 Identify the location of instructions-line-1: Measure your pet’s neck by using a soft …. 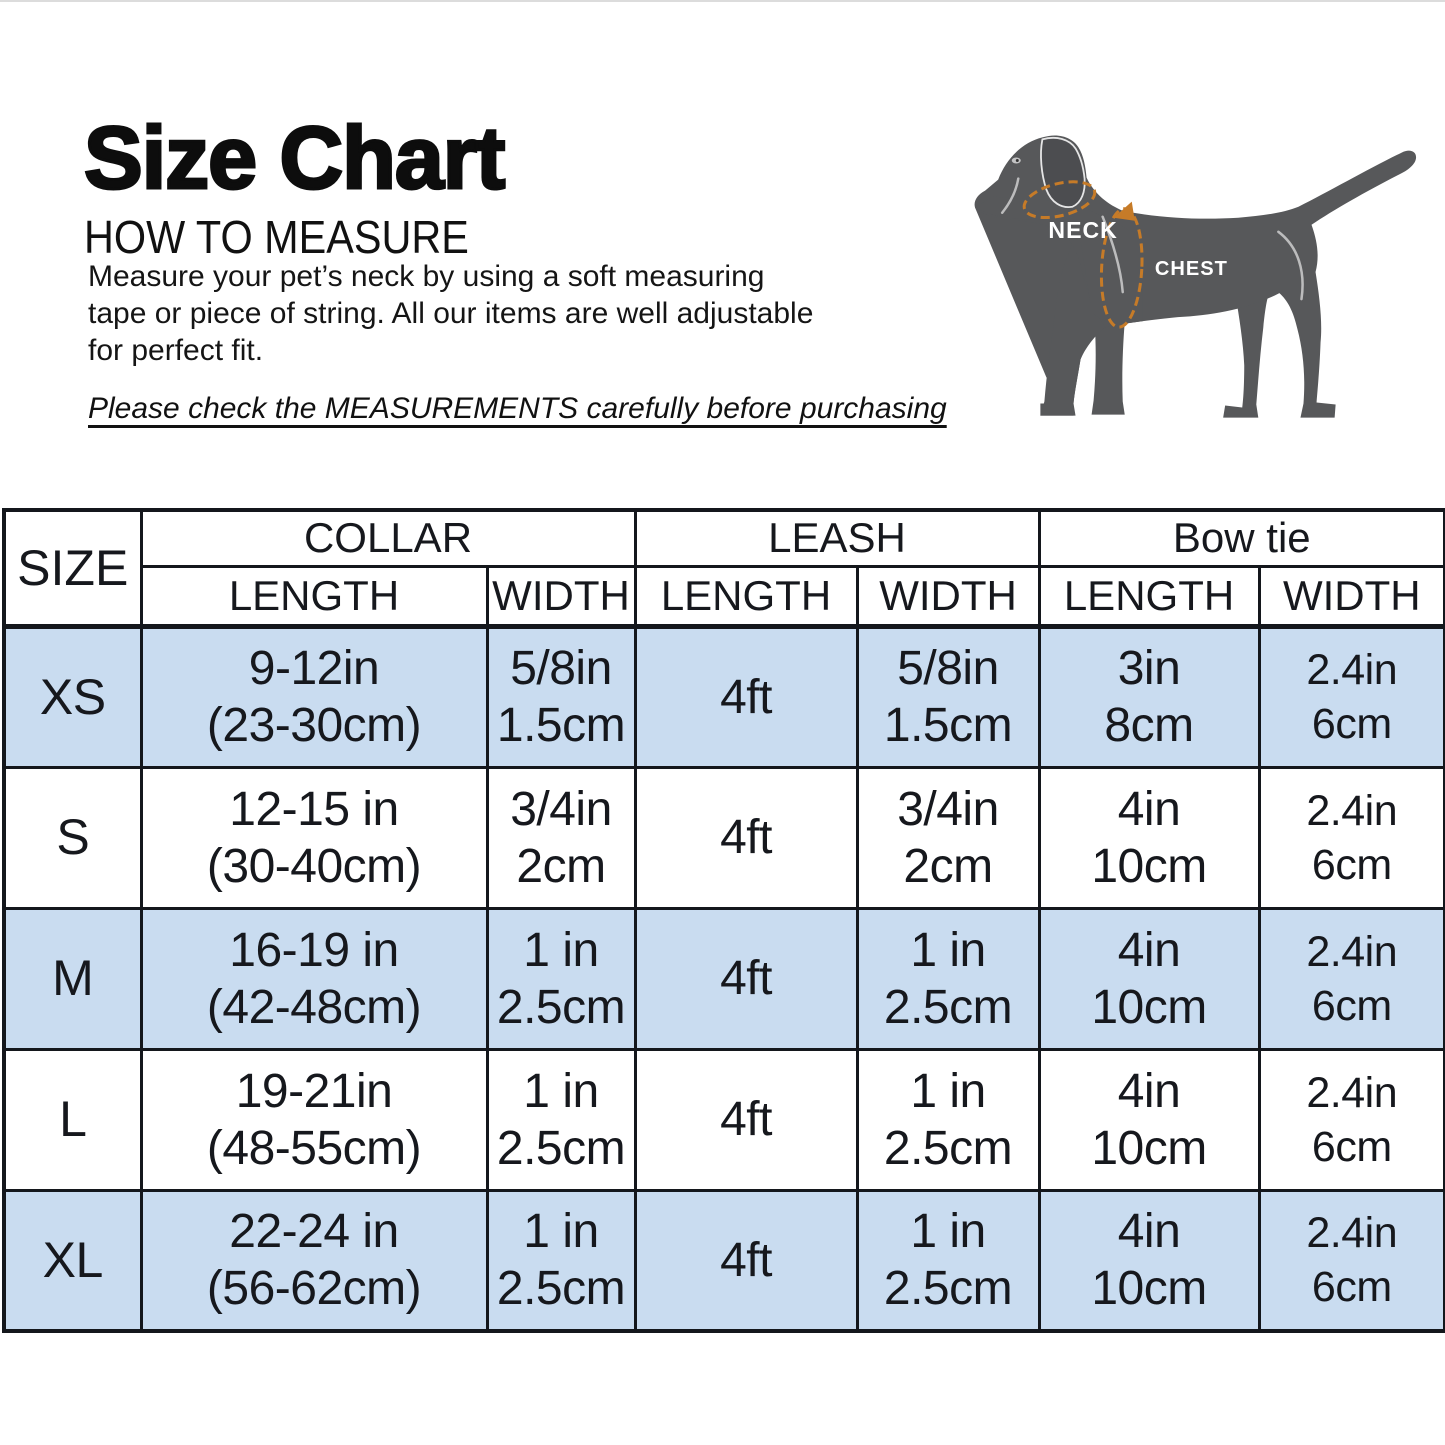
(426, 276).